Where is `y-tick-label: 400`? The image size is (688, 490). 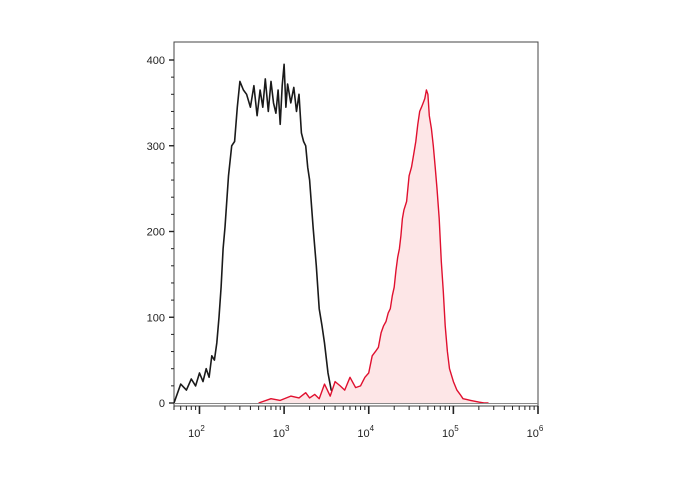
y-tick-label: 400 is located at coordinates (156, 61).